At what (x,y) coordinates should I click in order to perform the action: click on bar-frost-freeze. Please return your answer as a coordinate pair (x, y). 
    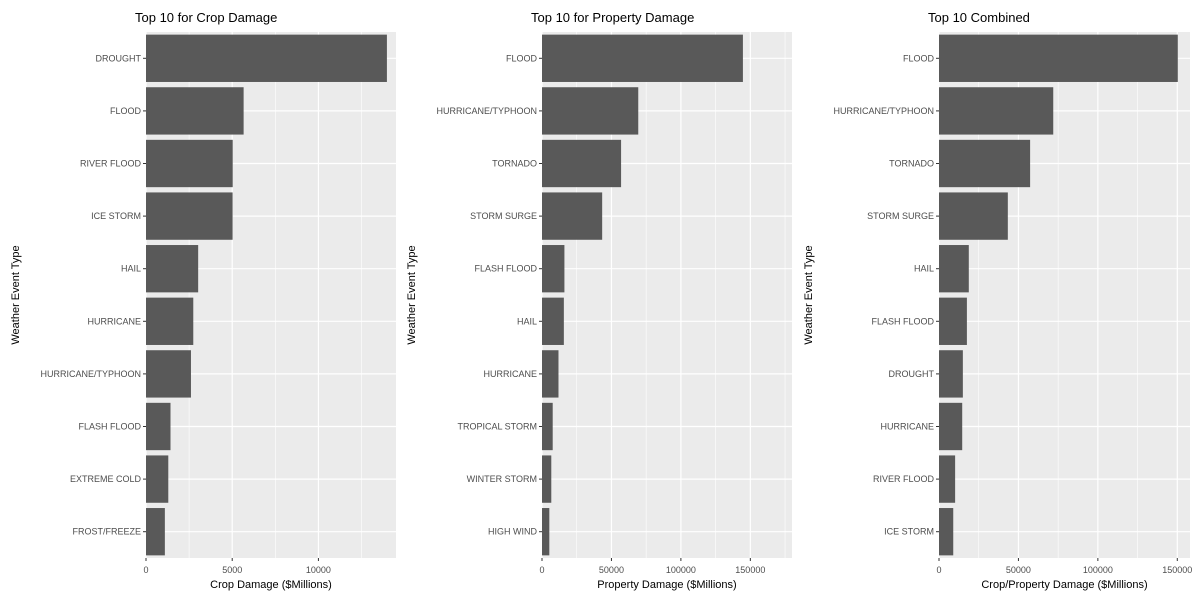
    Looking at the image, I should click on (155, 532).